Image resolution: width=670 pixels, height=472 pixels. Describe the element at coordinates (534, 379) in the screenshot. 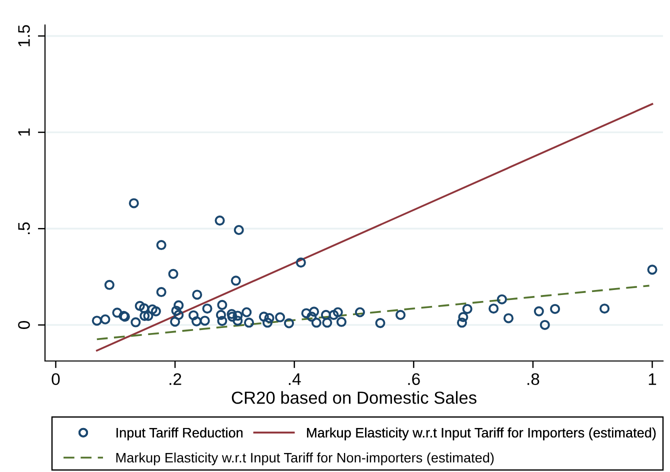

I see `x-tick-label: .8` at that location.